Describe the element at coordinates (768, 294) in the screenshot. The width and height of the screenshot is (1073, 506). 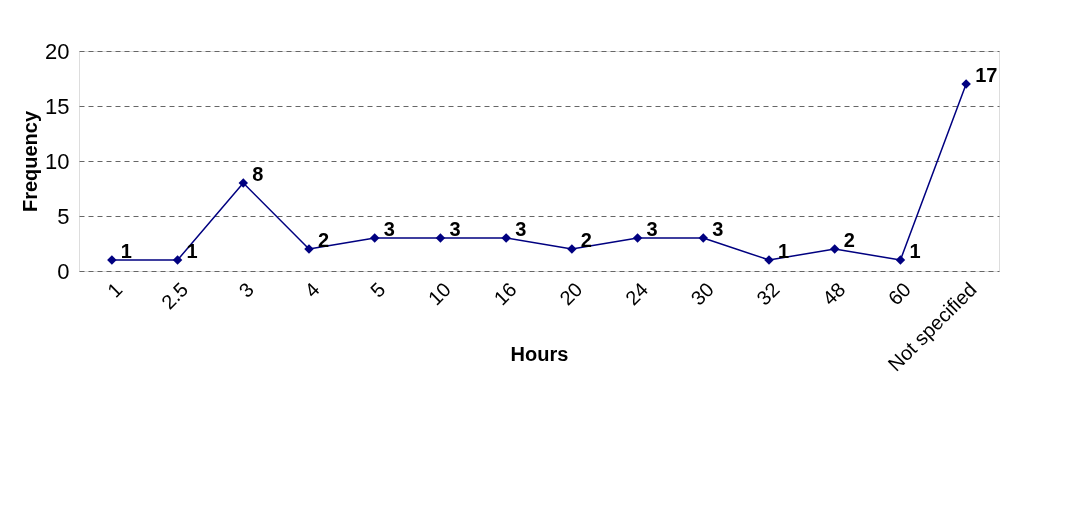
I see `x-tick-label: 32` at that location.